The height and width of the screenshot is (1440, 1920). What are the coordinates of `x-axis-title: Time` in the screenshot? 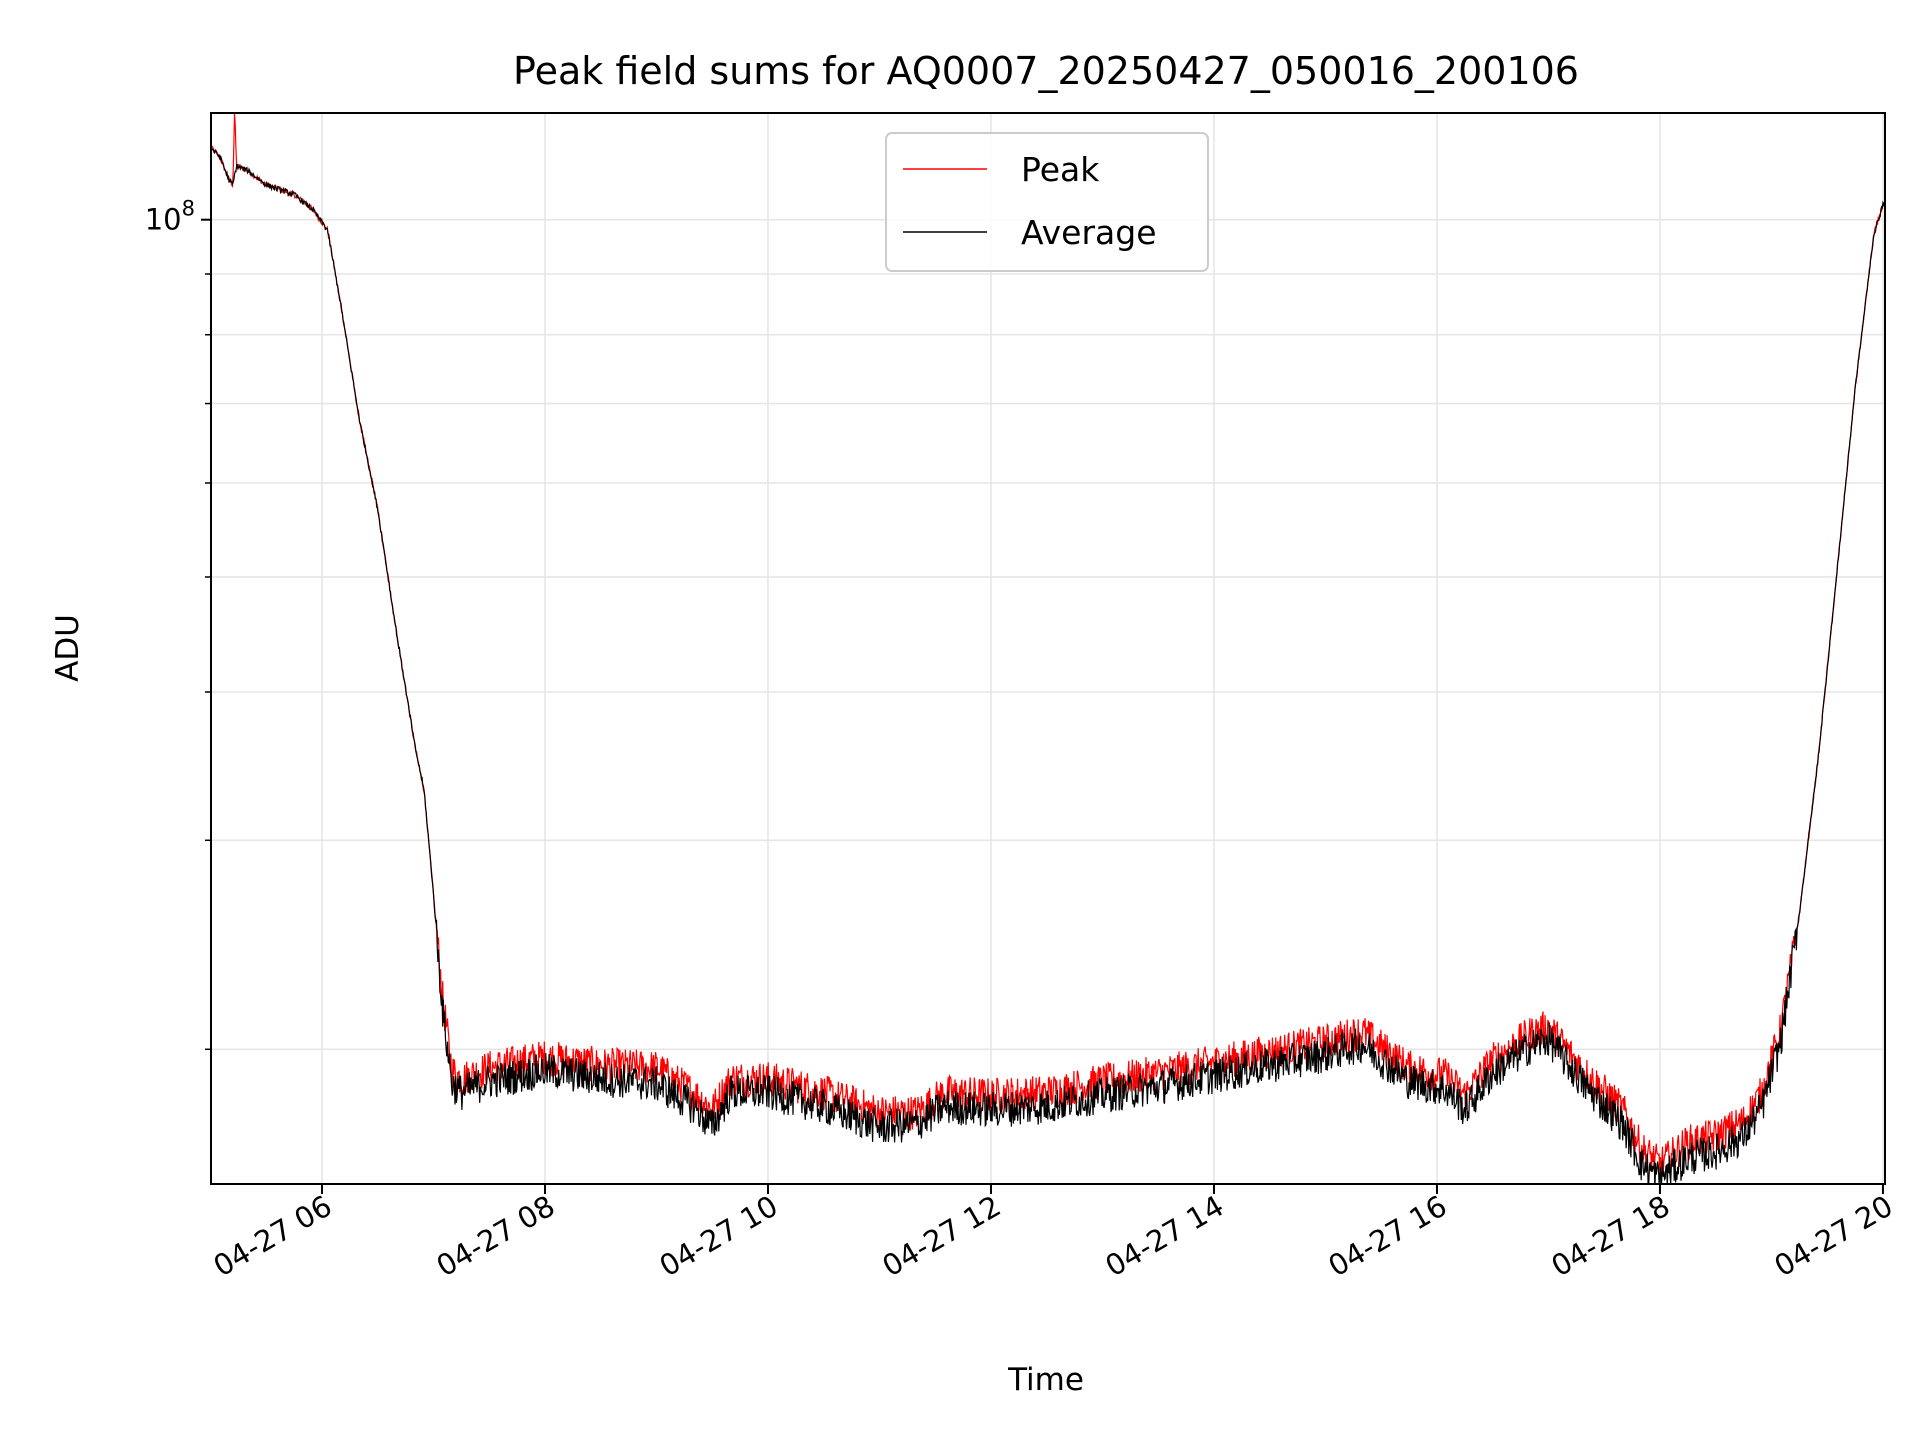 It's located at (1045, 1380).